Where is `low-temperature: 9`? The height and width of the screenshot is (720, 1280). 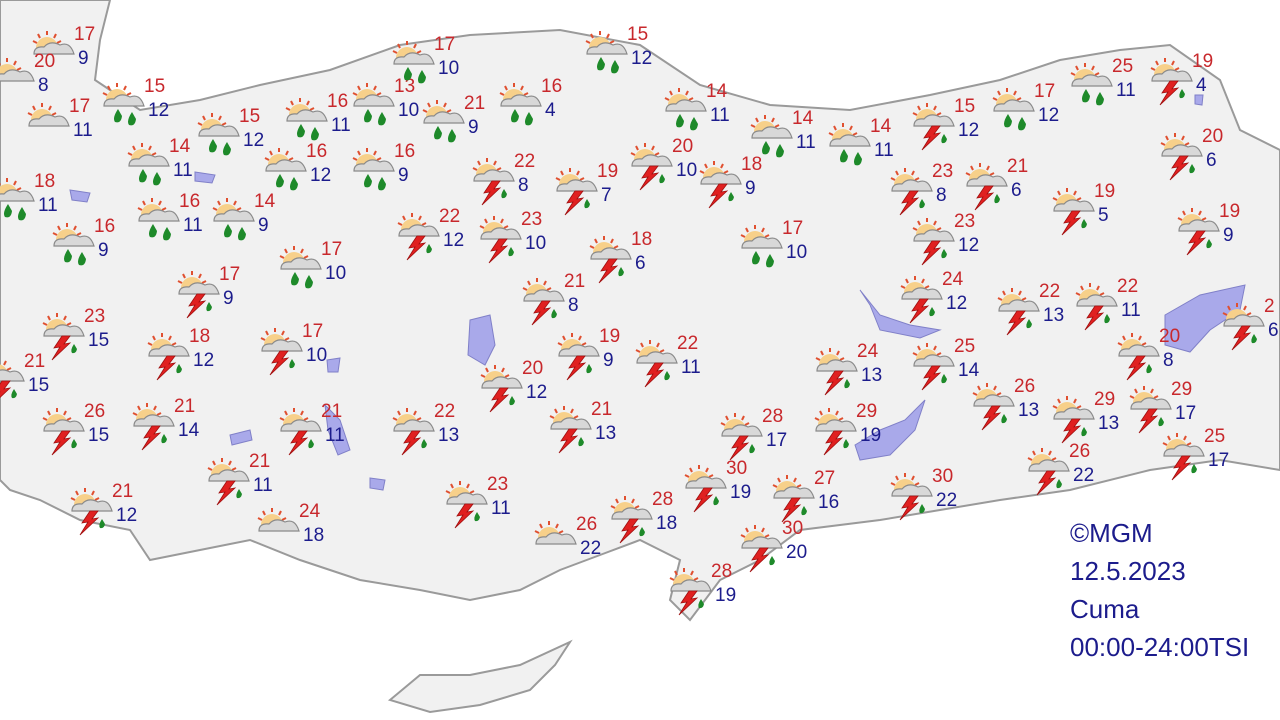 low-temperature: 9 is located at coordinates (608, 360).